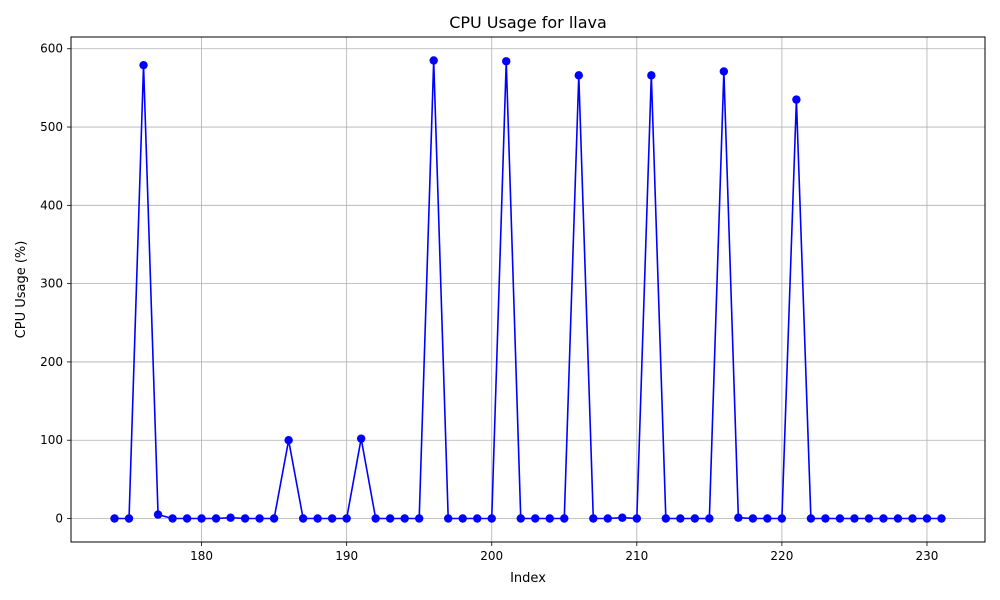 This screenshot has width=1000, height=600. What do you see at coordinates (59, 519) in the screenshot?
I see `y-tick-label: 0` at bounding box center [59, 519].